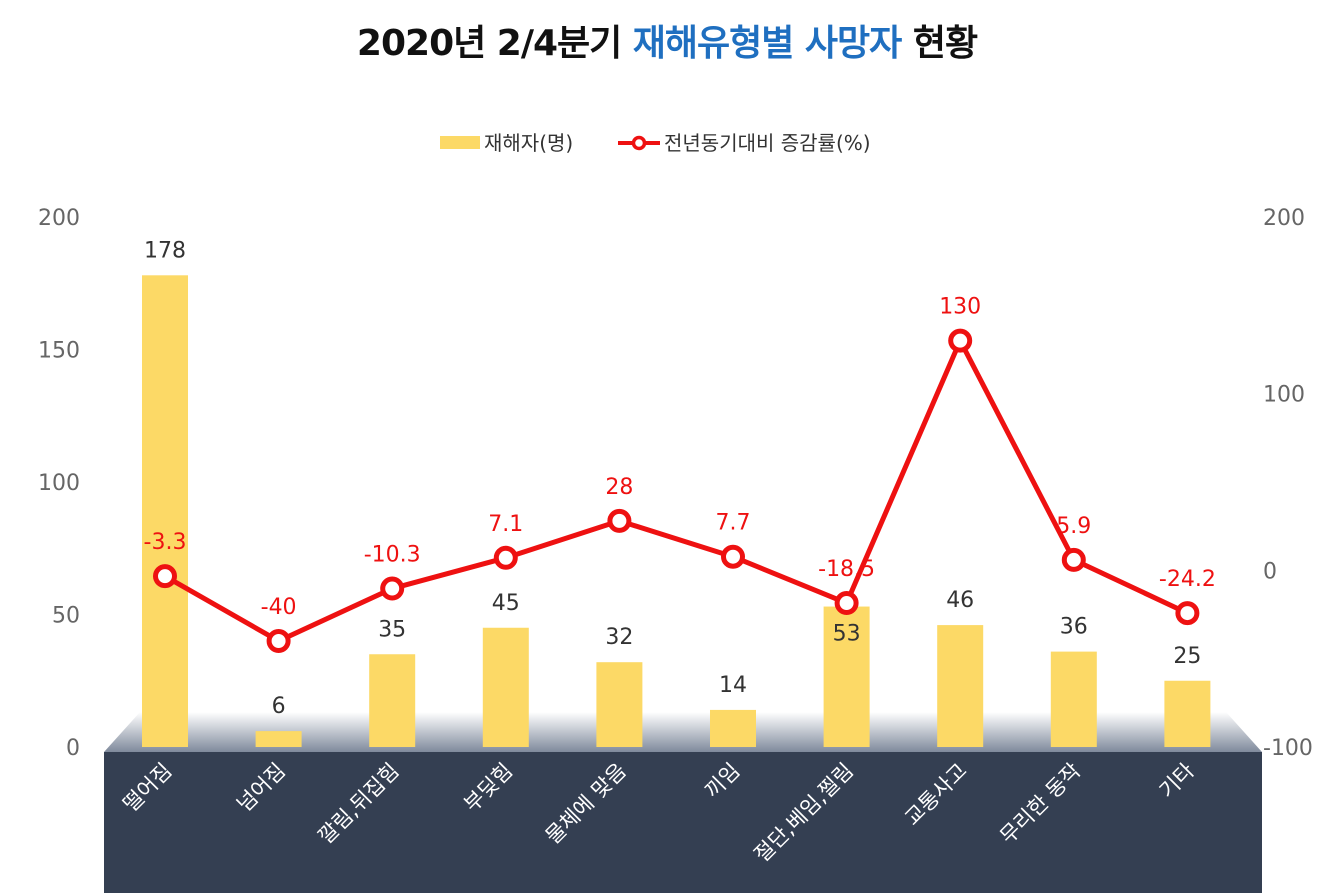 The image size is (1334, 893). What do you see at coordinates (847, 634) in the screenshot?
I see `bar-value-label: 53` at bounding box center [847, 634].